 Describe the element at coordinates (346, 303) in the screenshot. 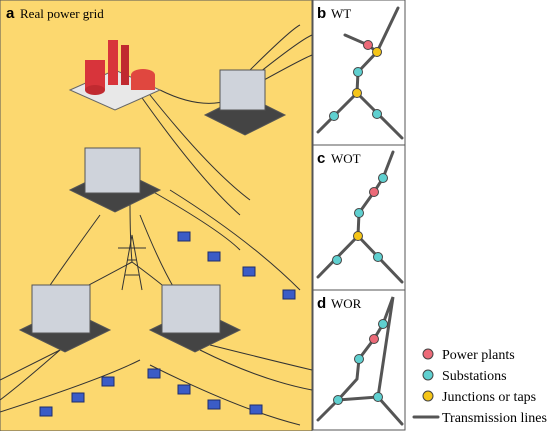

I see `panel-title: WOR` at that location.